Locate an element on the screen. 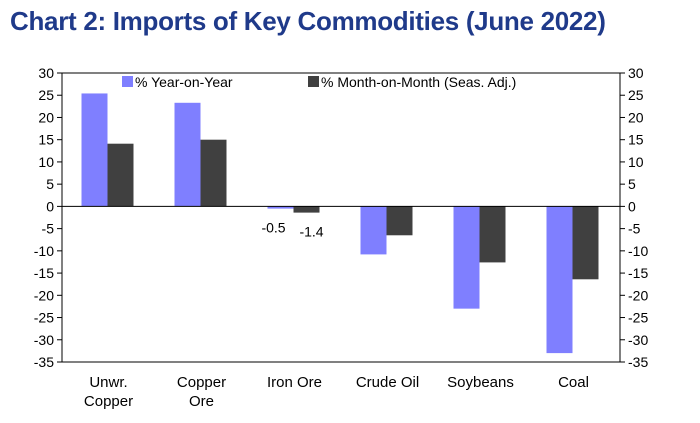  legend-label-1: % Month-on-Month (Seas. Adj.) is located at coordinates (418, 82).